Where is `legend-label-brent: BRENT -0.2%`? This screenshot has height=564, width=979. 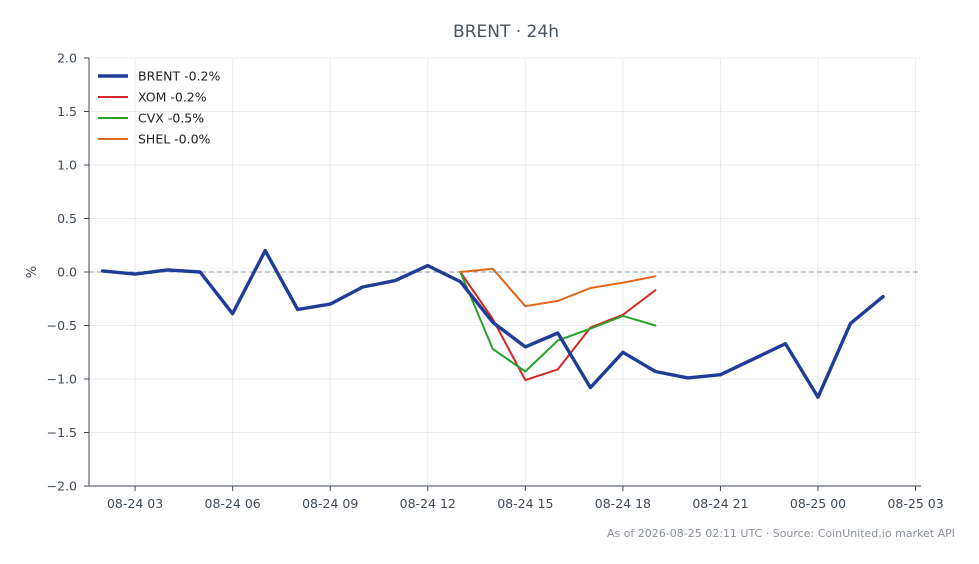
legend-label-brent: BRENT -0.2% is located at coordinates (179, 76).